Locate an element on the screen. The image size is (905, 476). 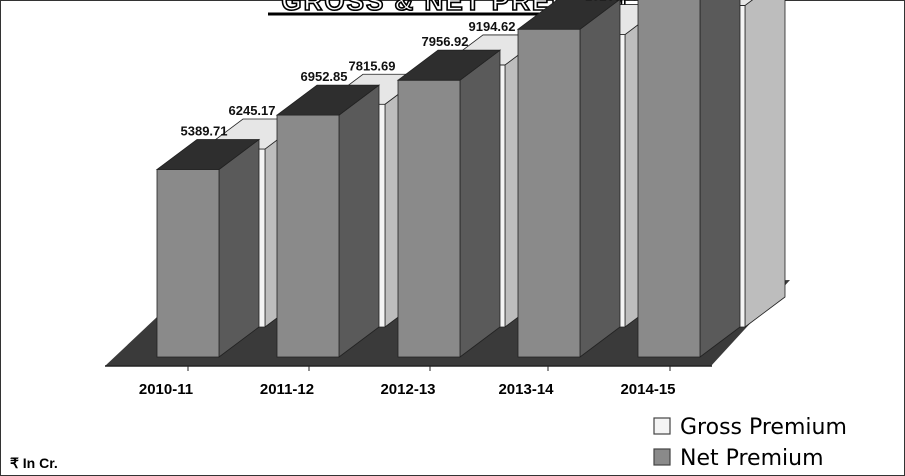
x-tick-label: 2014-15 is located at coordinates (647, 389).